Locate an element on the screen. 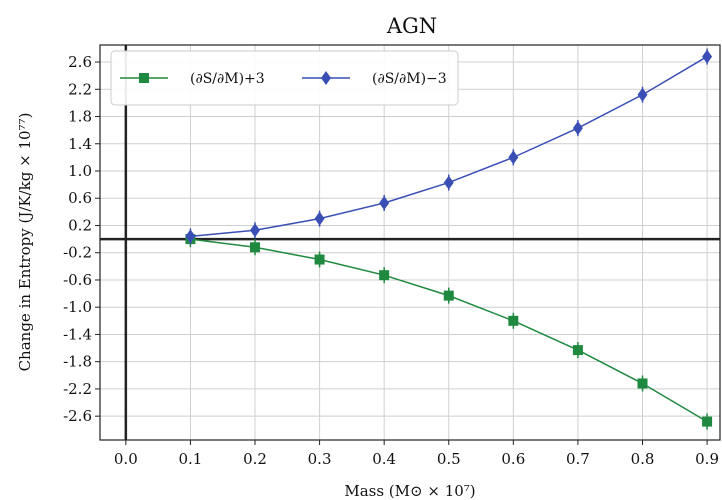 This screenshot has width=722, height=500. y-tick-label: 2.2 is located at coordinates (80, 89).